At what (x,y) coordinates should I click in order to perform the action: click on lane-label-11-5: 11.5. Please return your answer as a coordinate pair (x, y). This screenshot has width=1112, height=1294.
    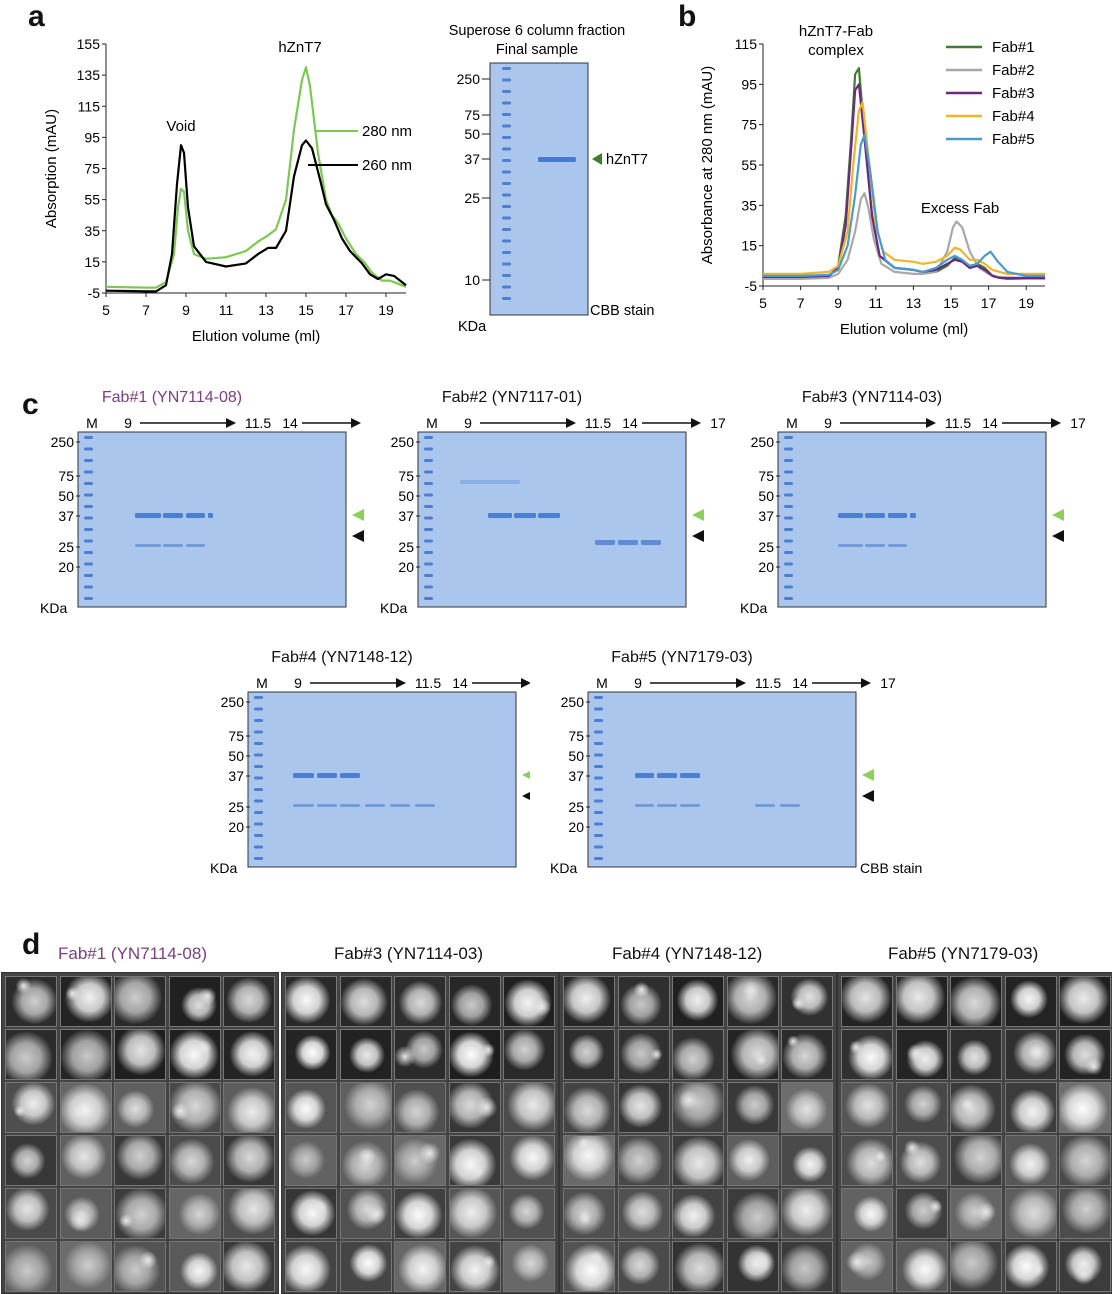
    Looking at the image, I should click on (258, 423).